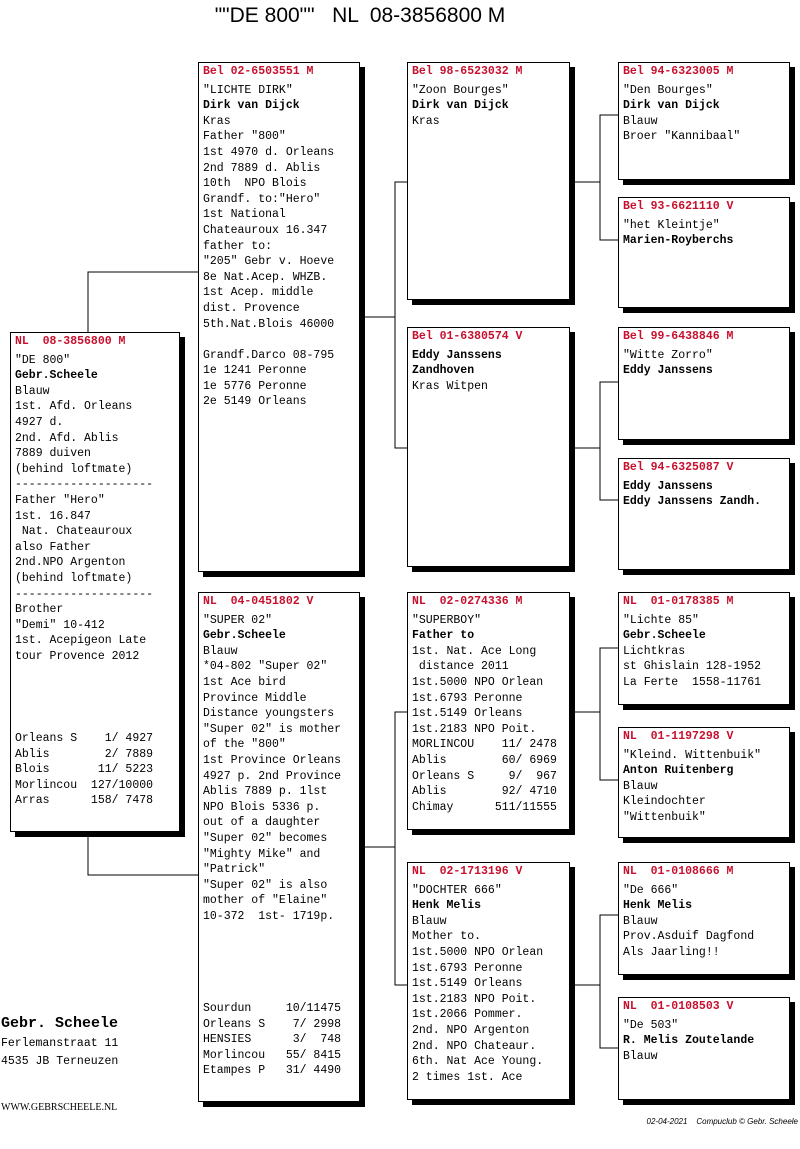  I want to click on info-line: st Ghislain 128-1952, so click(692, 667).